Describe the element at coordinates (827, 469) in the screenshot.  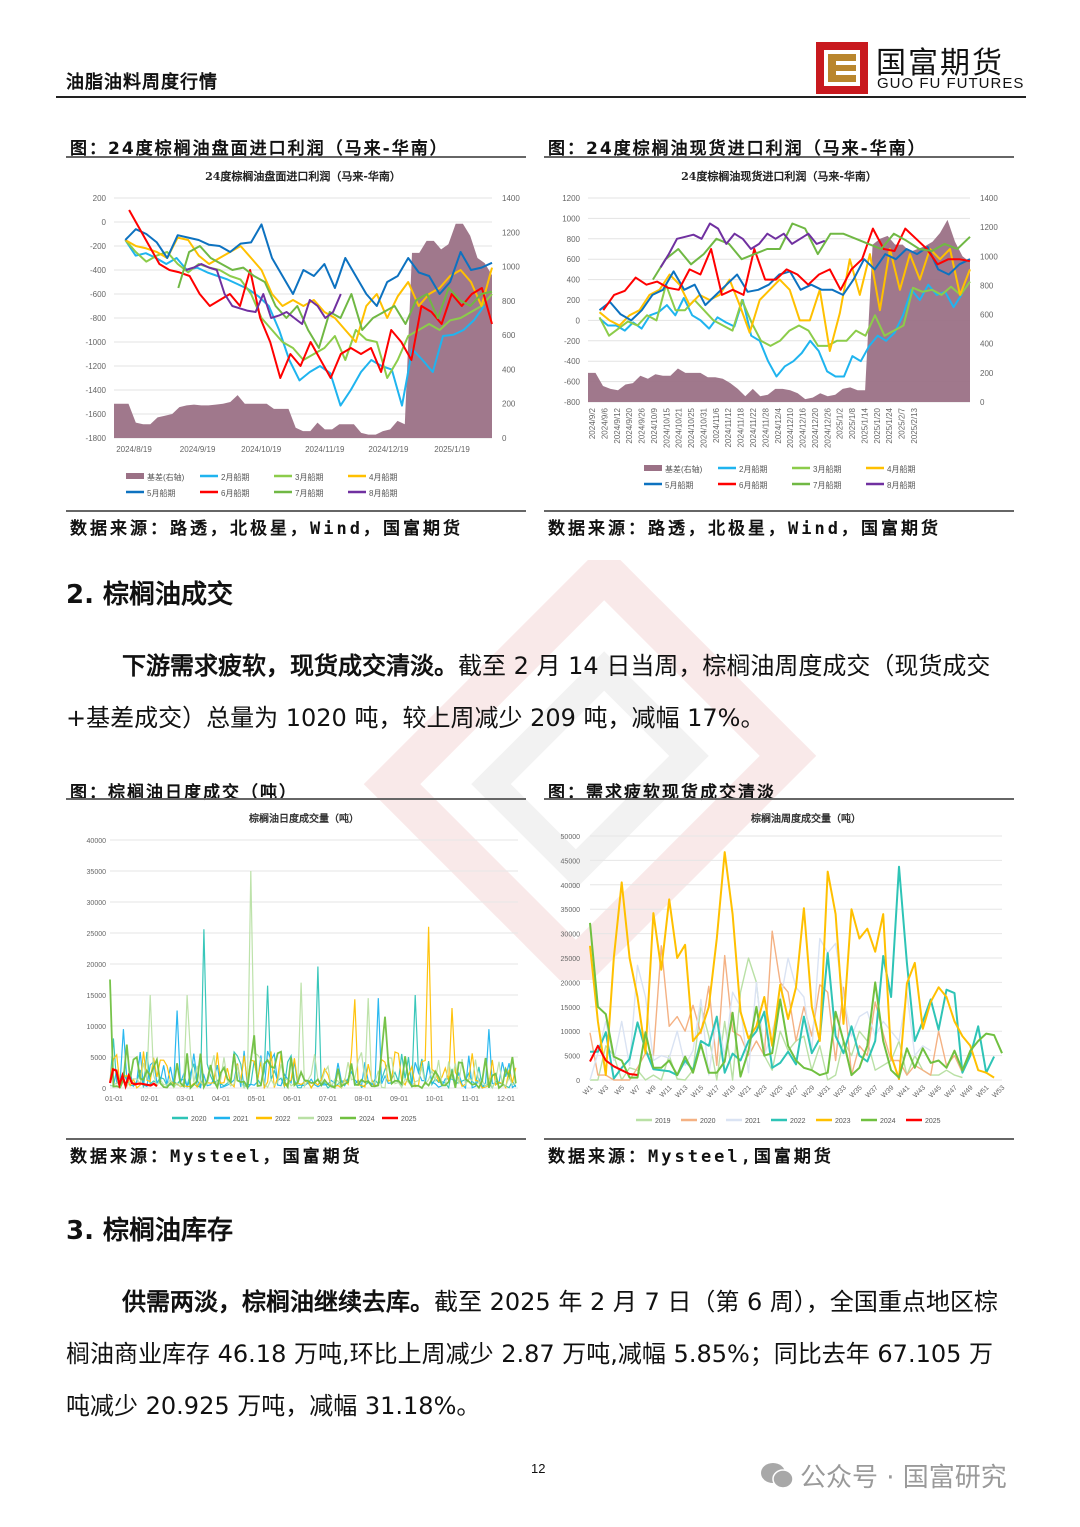
I see `svg-text: 3月船期` at that location.